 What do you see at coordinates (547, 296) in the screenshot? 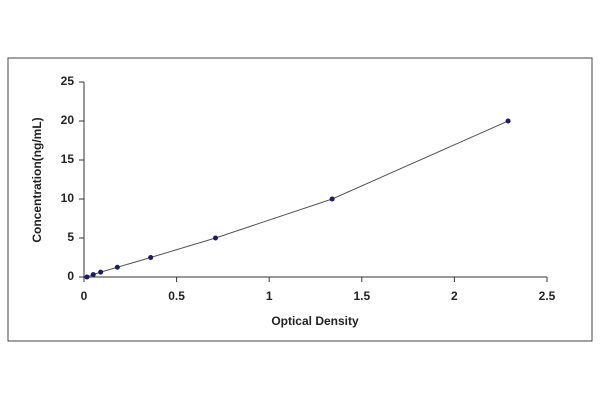
I see `x-tick-label: 2.5` at bounding box center [547, 296].